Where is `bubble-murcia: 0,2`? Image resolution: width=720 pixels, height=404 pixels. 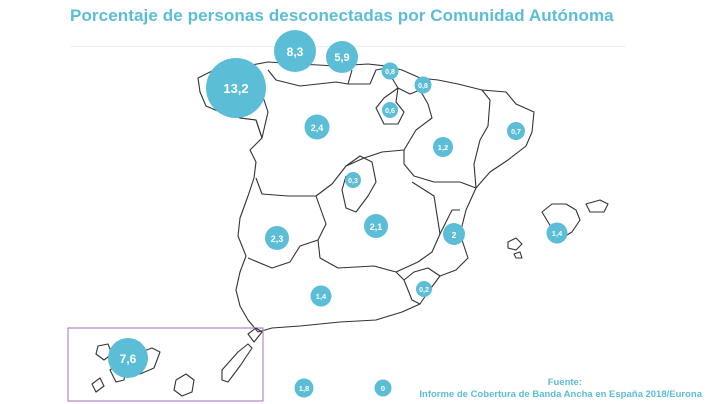
bubble-murcia: 0,2 is located at coordinates (424, 289).